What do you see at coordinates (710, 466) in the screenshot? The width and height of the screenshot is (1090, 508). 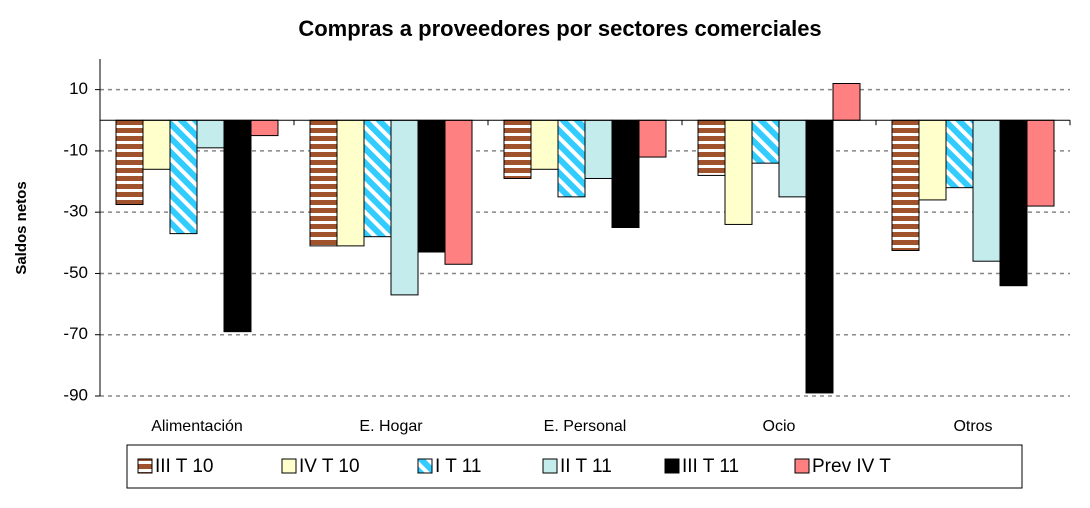 I see `legend-label: III T 11` at bounding box center [710, 466].